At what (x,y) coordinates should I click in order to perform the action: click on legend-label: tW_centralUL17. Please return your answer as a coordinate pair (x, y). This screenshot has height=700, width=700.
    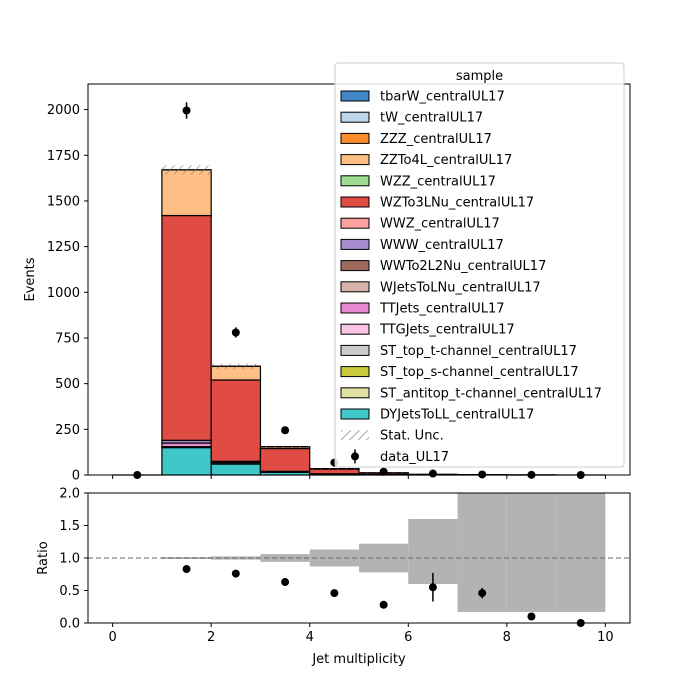
    Looking at the image, I should click on (431, 118).